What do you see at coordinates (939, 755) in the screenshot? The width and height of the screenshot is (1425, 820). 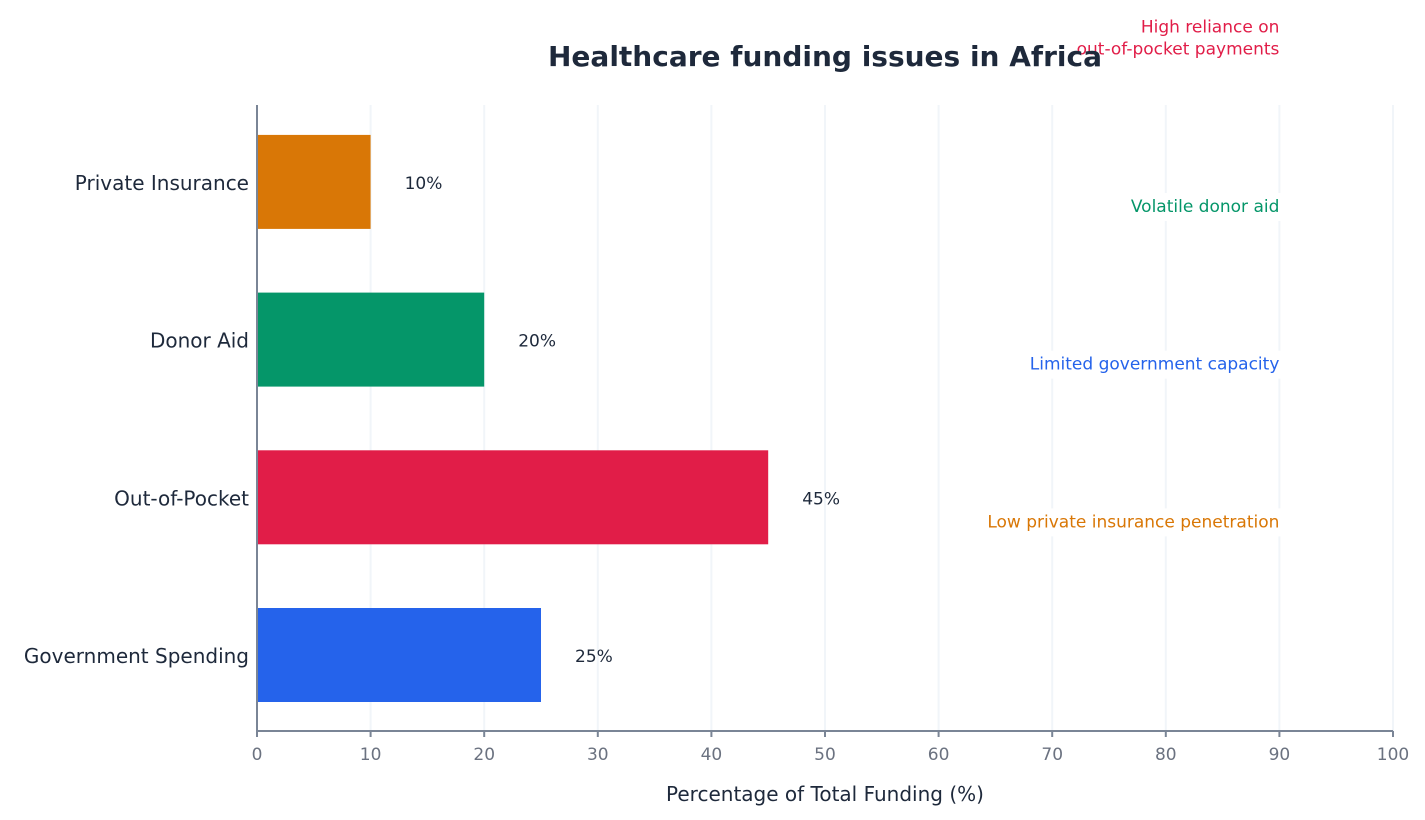 I see `x-tick-label: 60` at bounding box center [939, 755].